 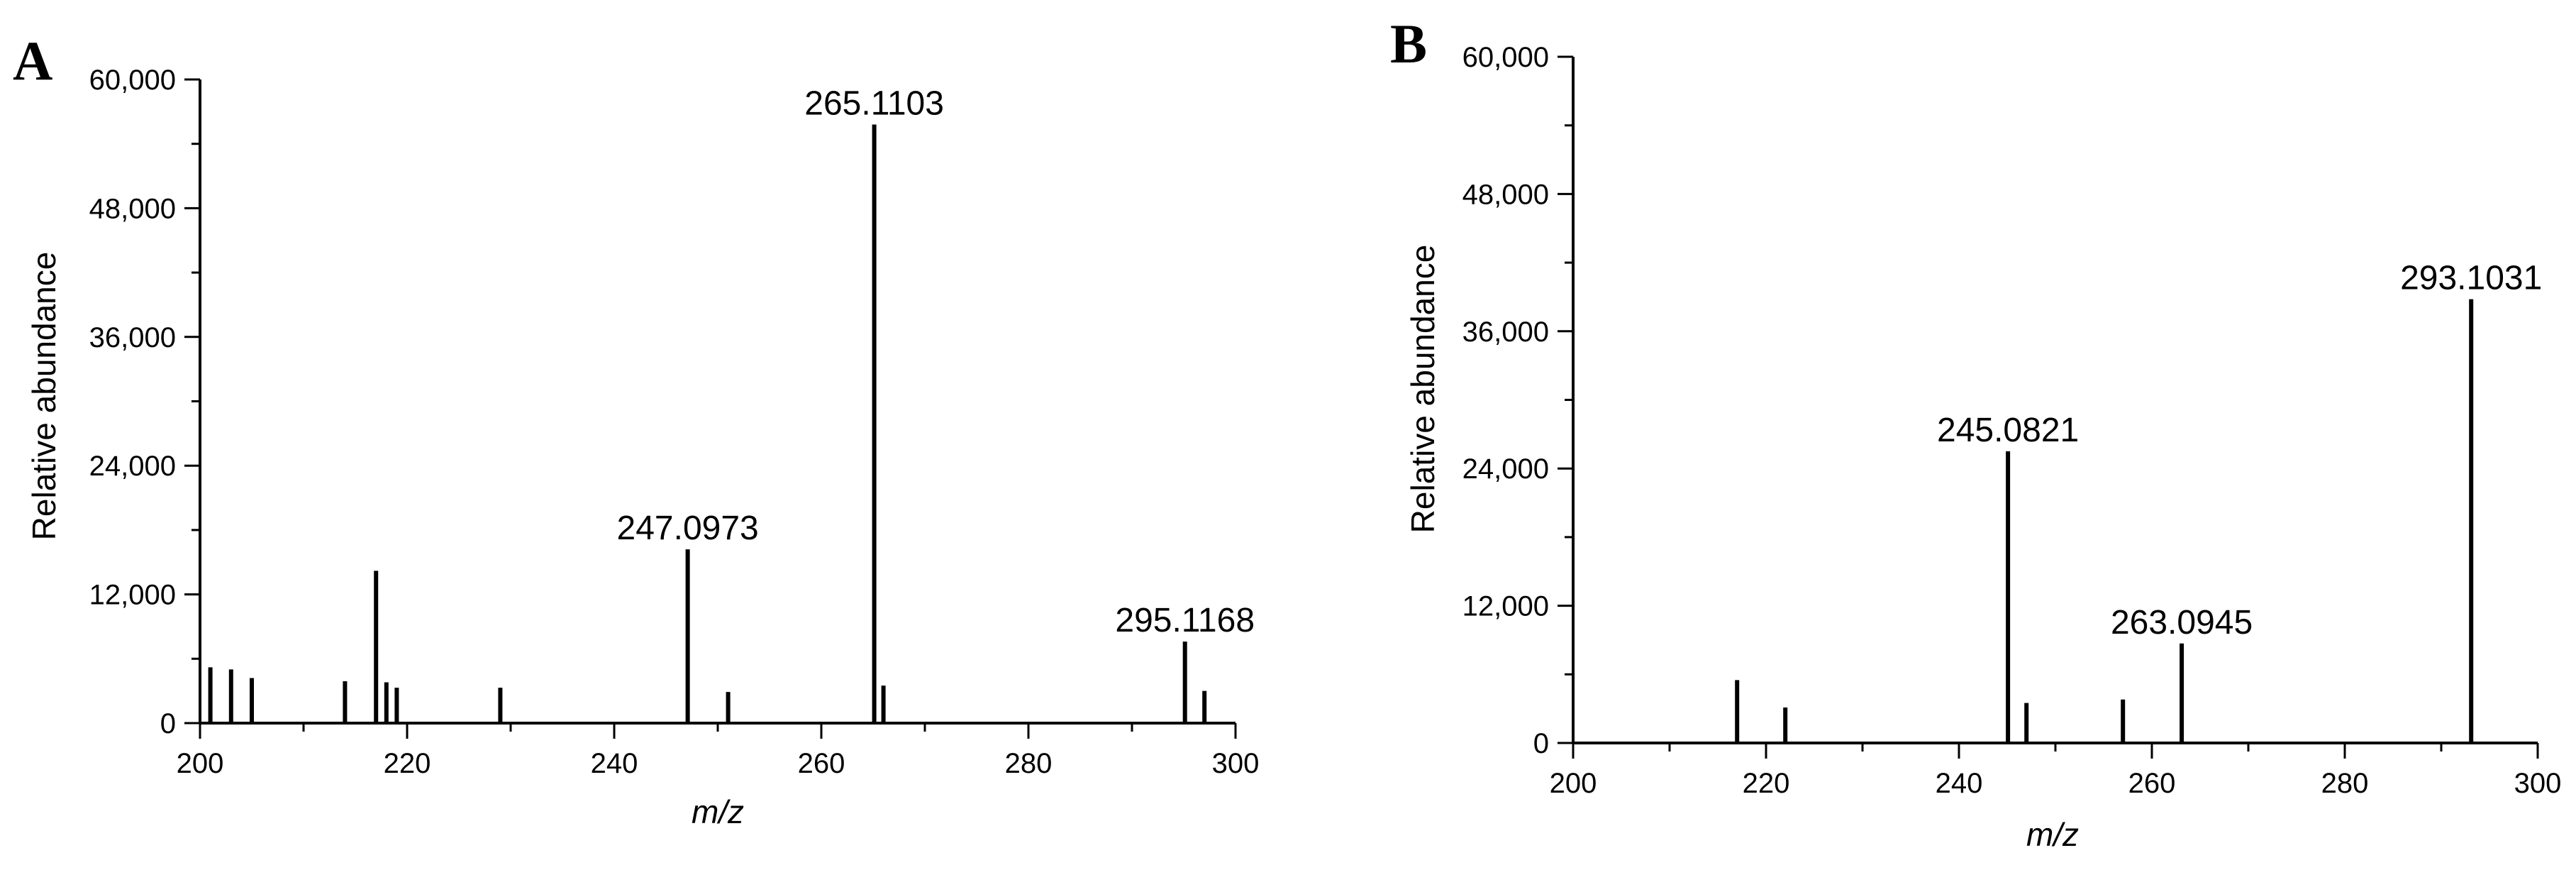 I want to click on panel-label: A, so click(x=32, y=61).